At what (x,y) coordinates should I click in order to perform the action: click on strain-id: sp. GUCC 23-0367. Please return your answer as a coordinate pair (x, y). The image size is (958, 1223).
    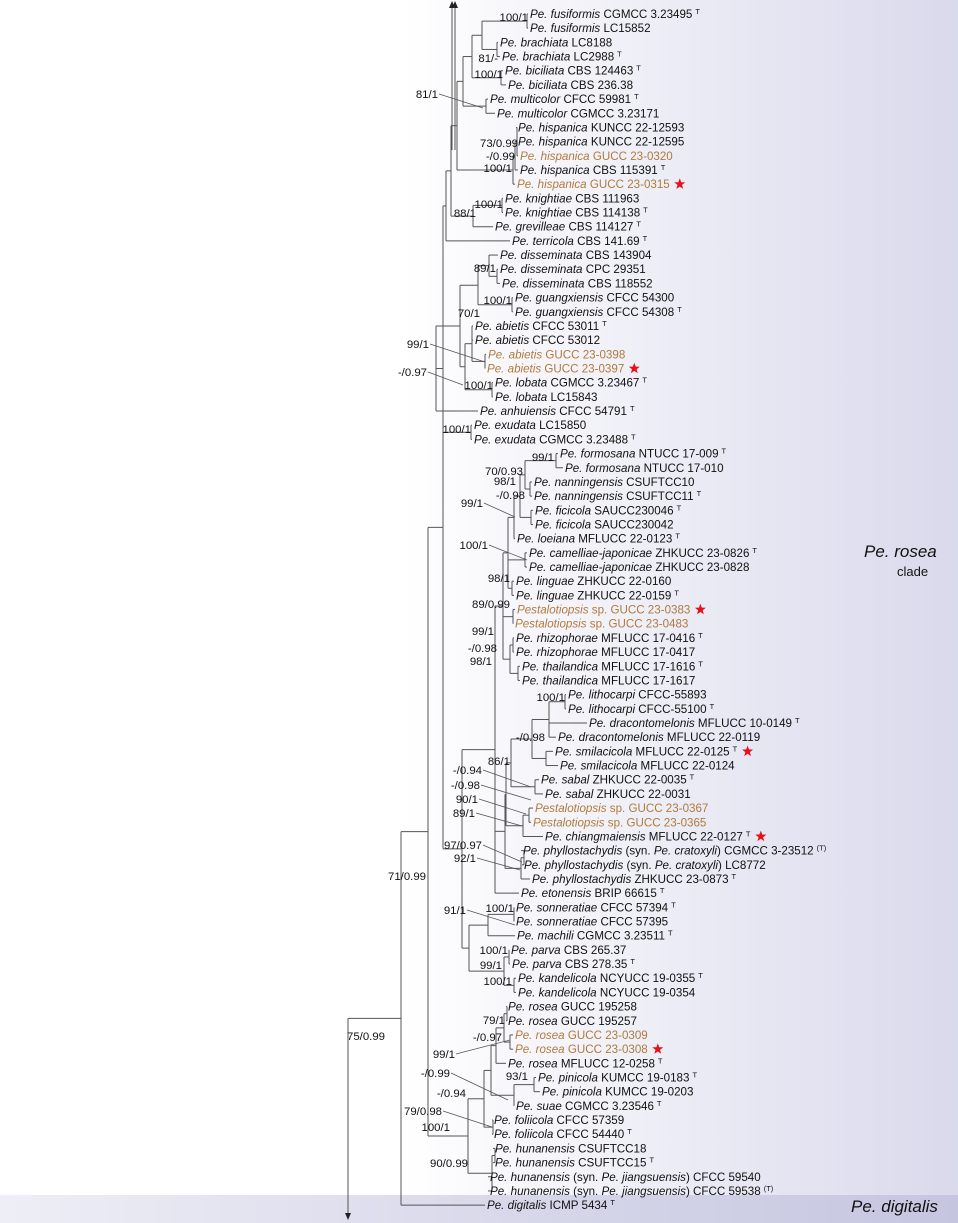
    Looking at the image, I should click on (658, 808).